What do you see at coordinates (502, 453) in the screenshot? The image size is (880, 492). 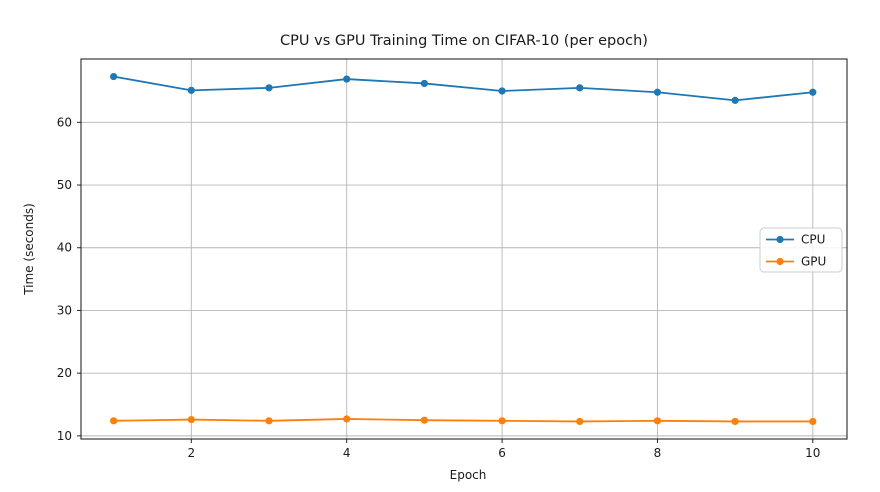 I see `x-tick-label: 6` at bounding box center [502, 453].